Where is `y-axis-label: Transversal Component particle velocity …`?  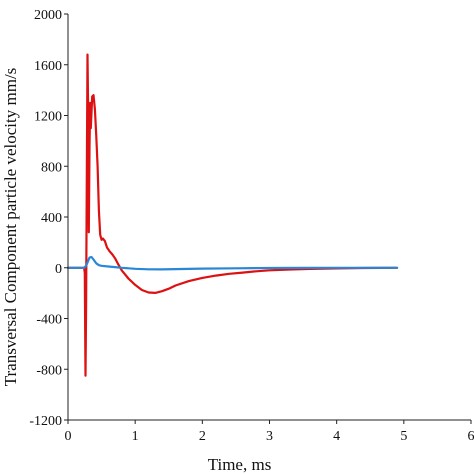
y-axis-label: Transversal Component particle velocity … is located at coordinates (10, 227).